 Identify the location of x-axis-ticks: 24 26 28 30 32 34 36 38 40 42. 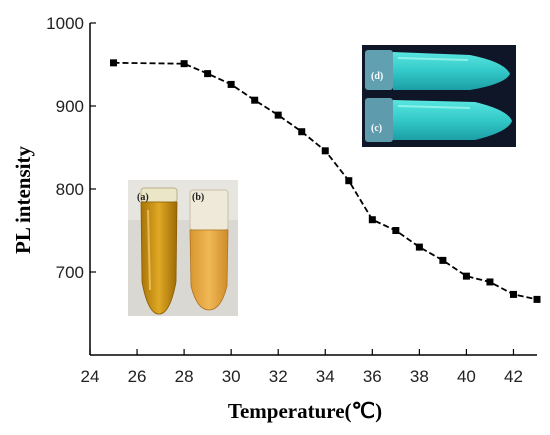
(302, 367).